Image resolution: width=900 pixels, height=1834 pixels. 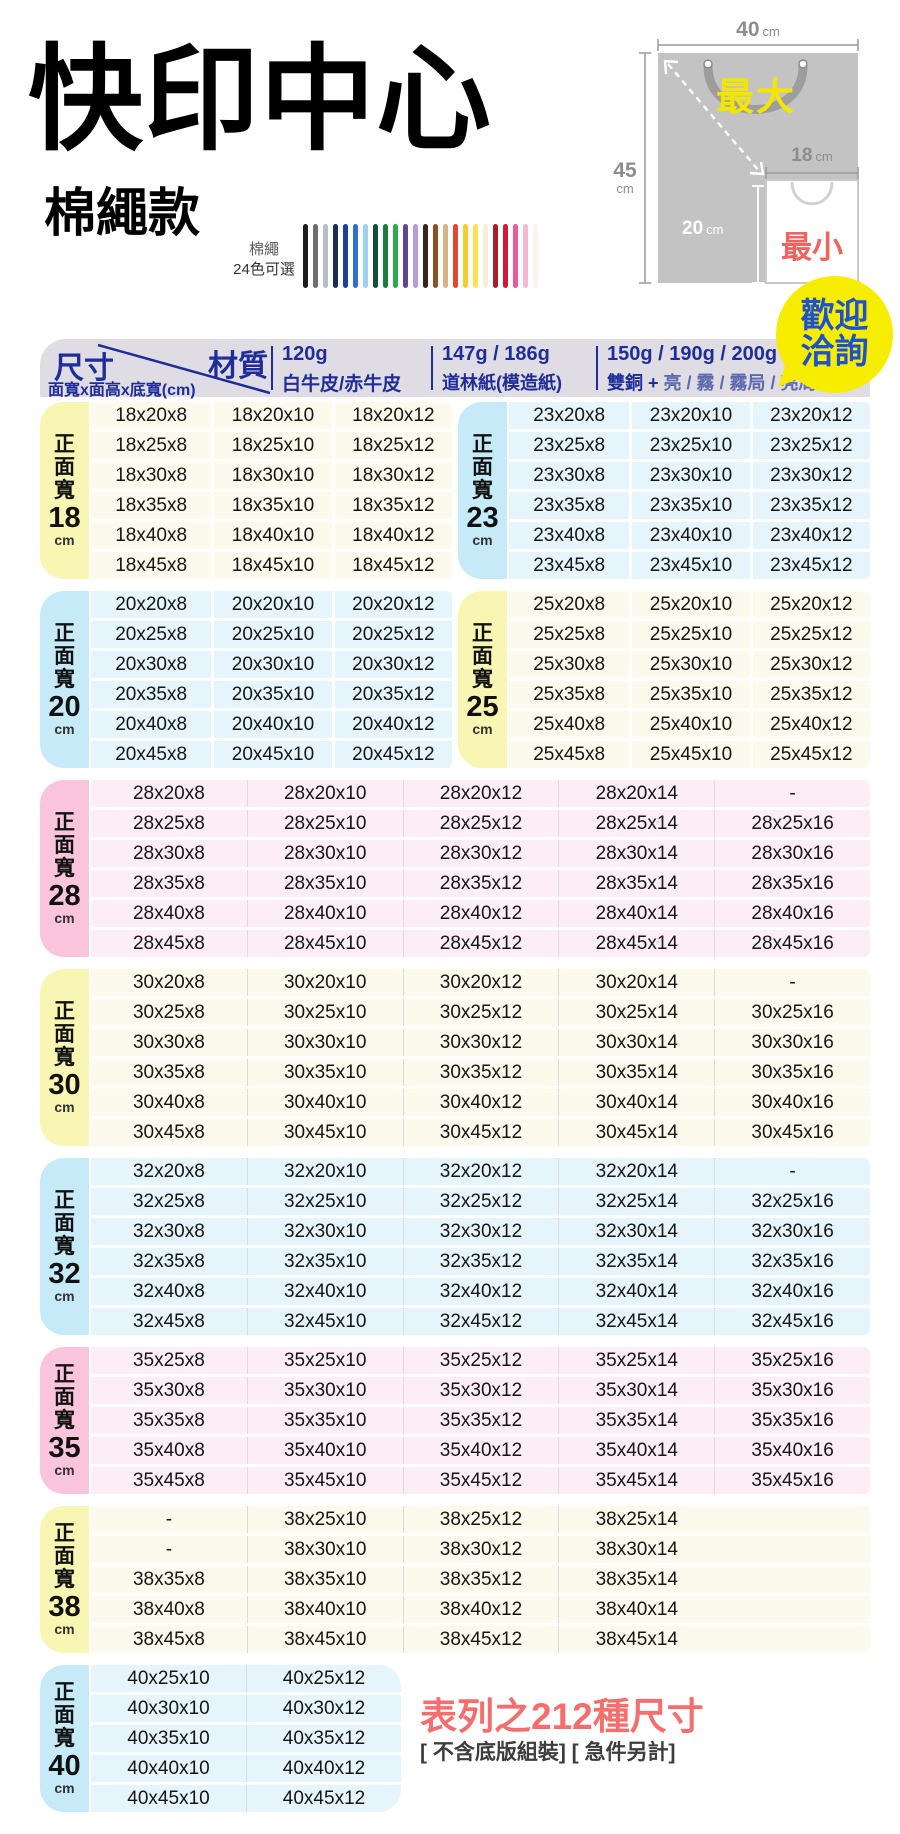 I want to click on spec-header-lines, so click(x=347, y=369).